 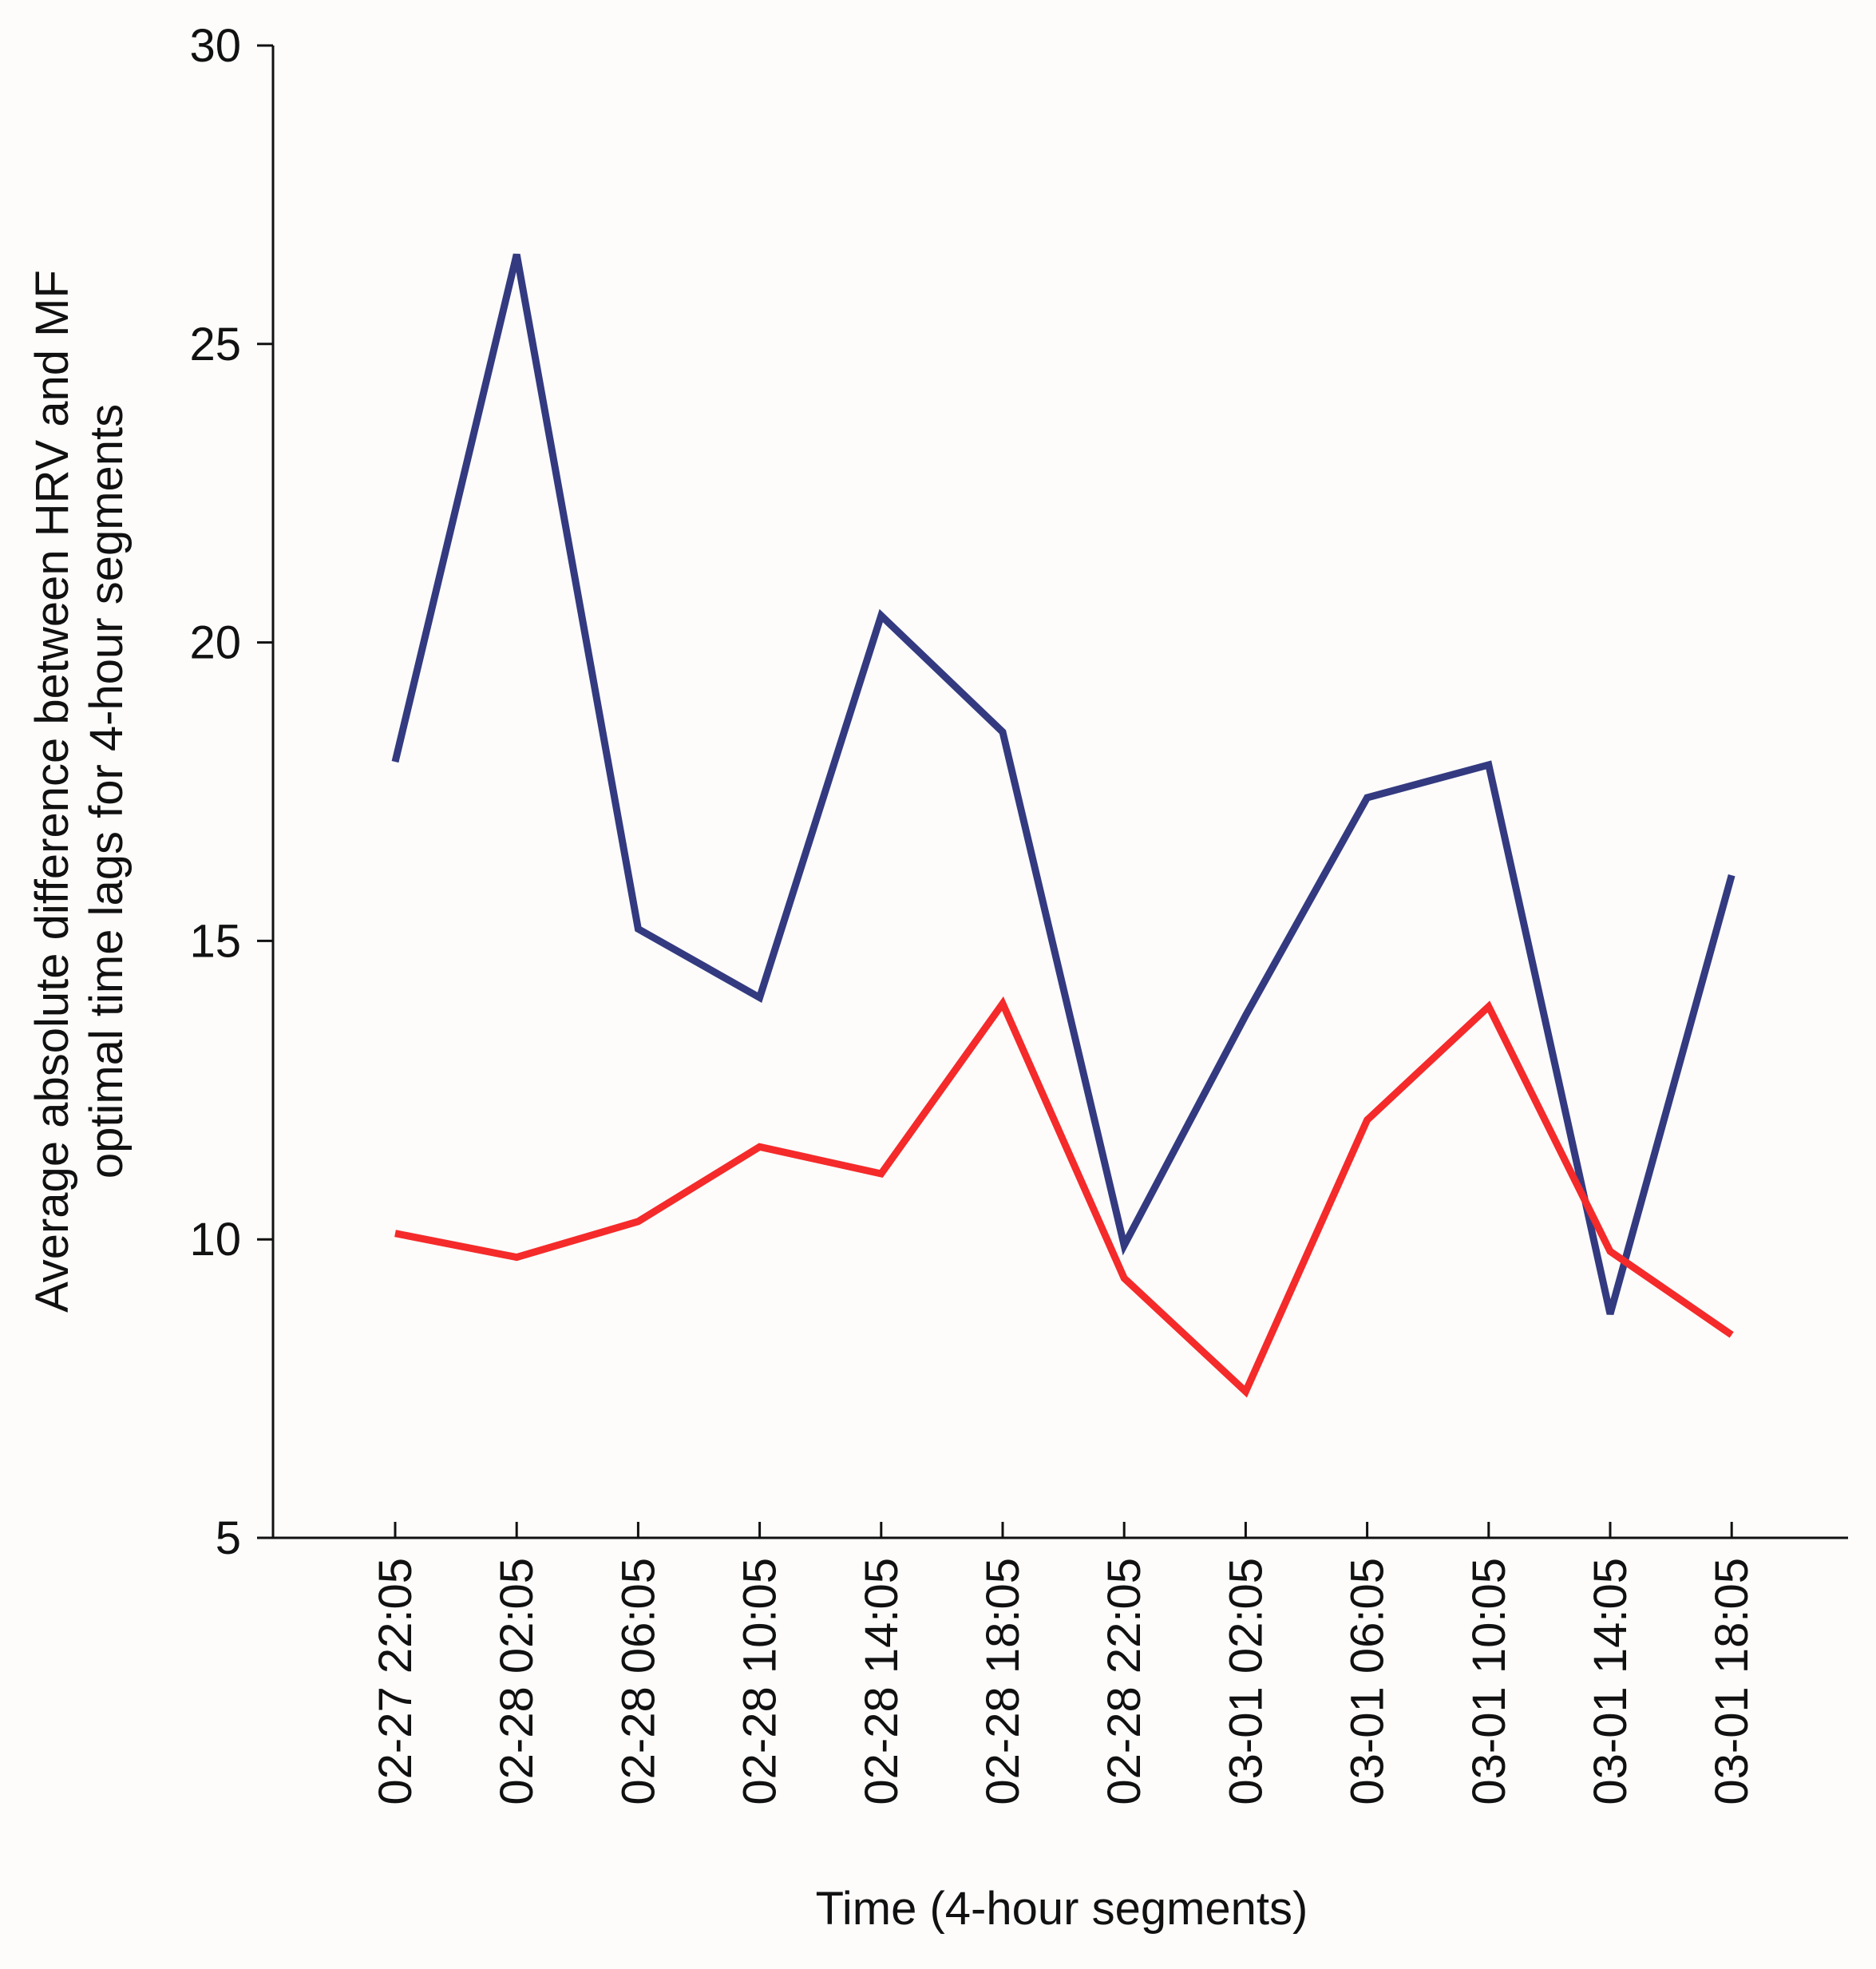 What do you see at coordinates (1368, 1682) in the screenshot?
I see `x-tick-label: 03-01 06:05` at bounding box center [1368, 1682].